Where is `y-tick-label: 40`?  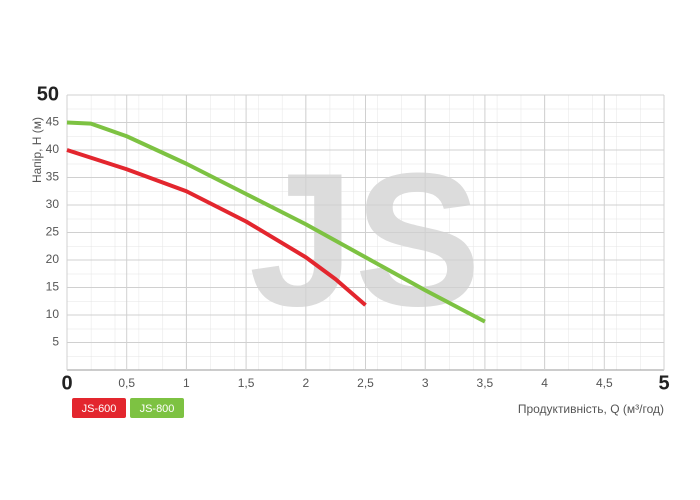 y-tick-label: 40 is located at coordinates (53, 149).